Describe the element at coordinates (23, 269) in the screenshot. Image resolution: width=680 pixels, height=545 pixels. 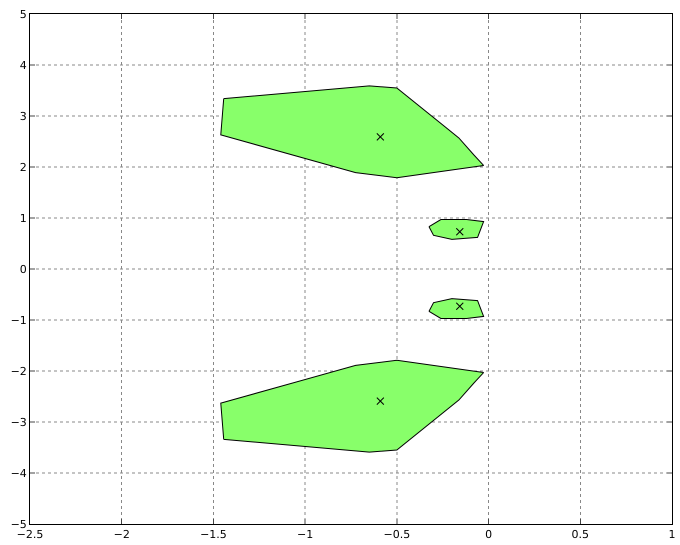
I see `y-tick-label: 0` at that location.